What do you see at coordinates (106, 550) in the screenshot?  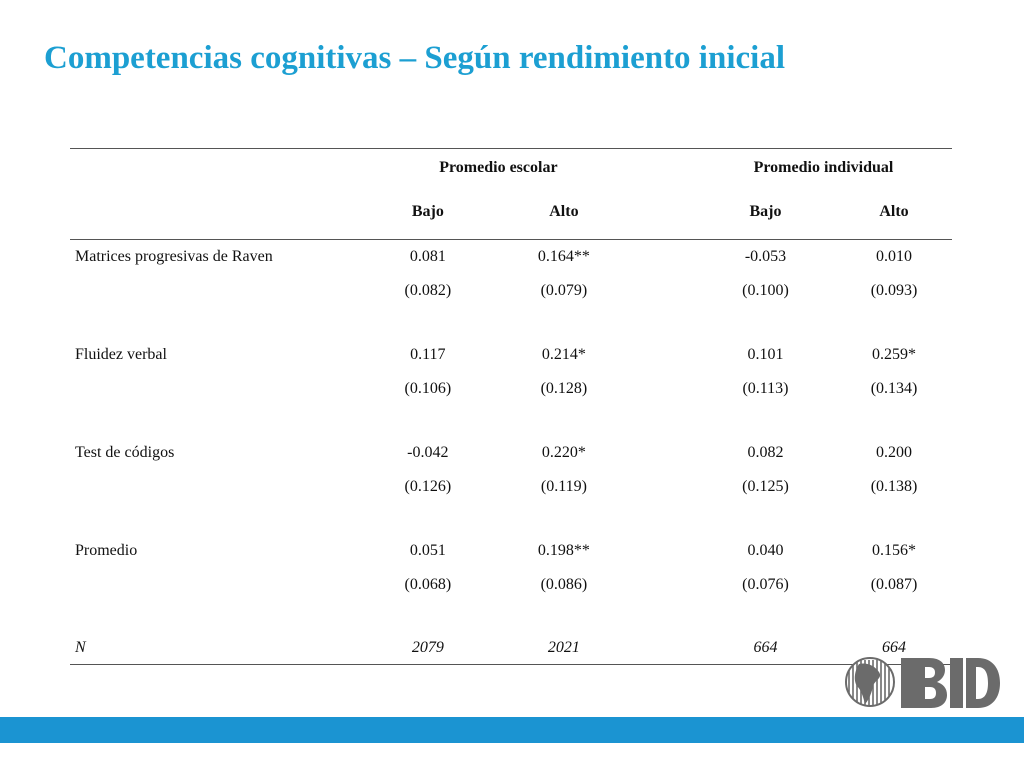 I see `row-label: Promedio` at bounding box center [106, 550].